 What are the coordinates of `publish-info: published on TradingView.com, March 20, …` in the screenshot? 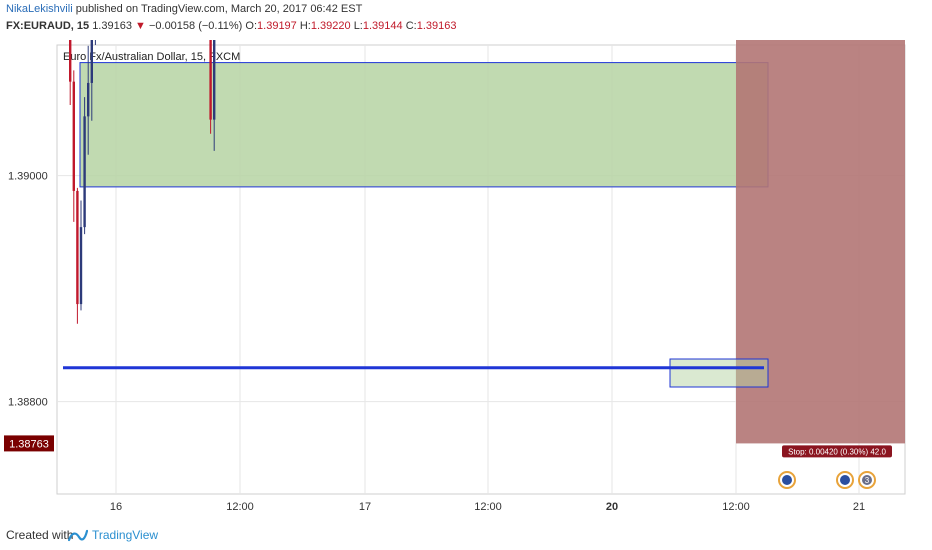 It's located at (219, 9).